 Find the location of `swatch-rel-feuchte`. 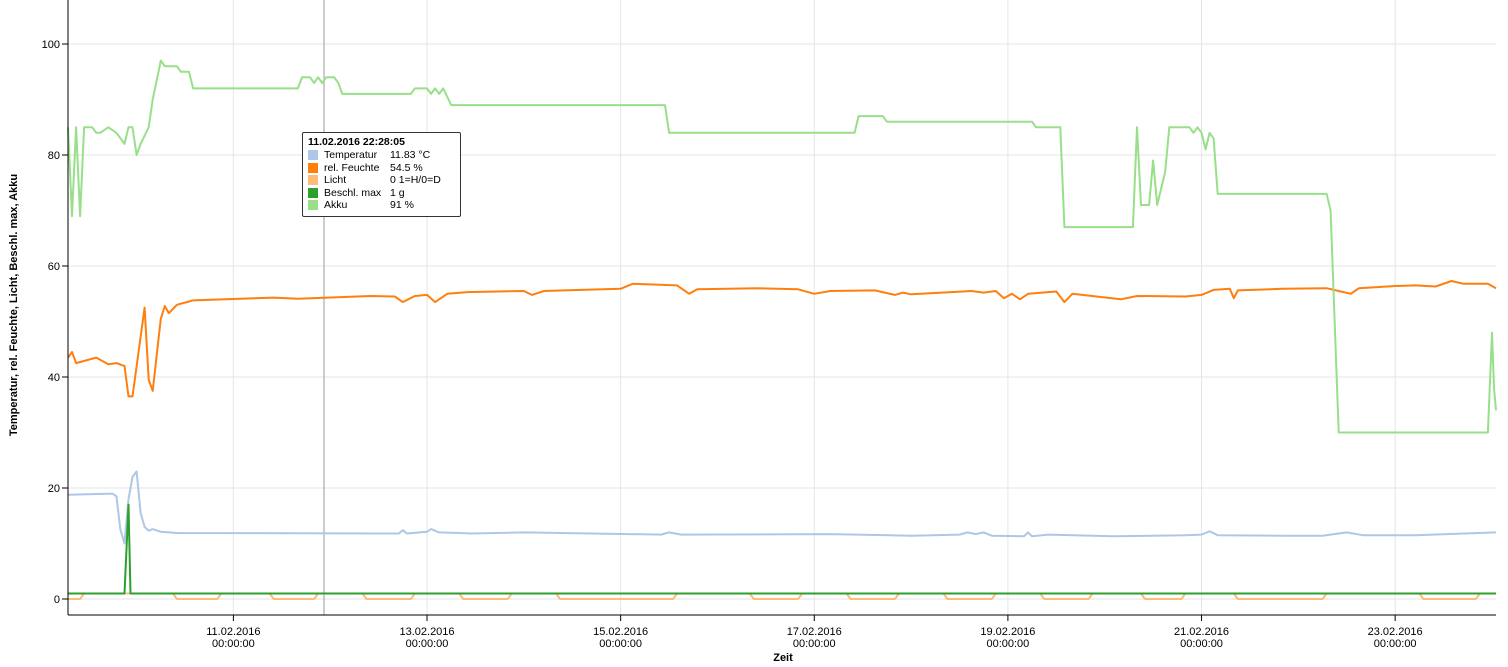

swatch-rel-feuchte is located at coordinates (313, 167).